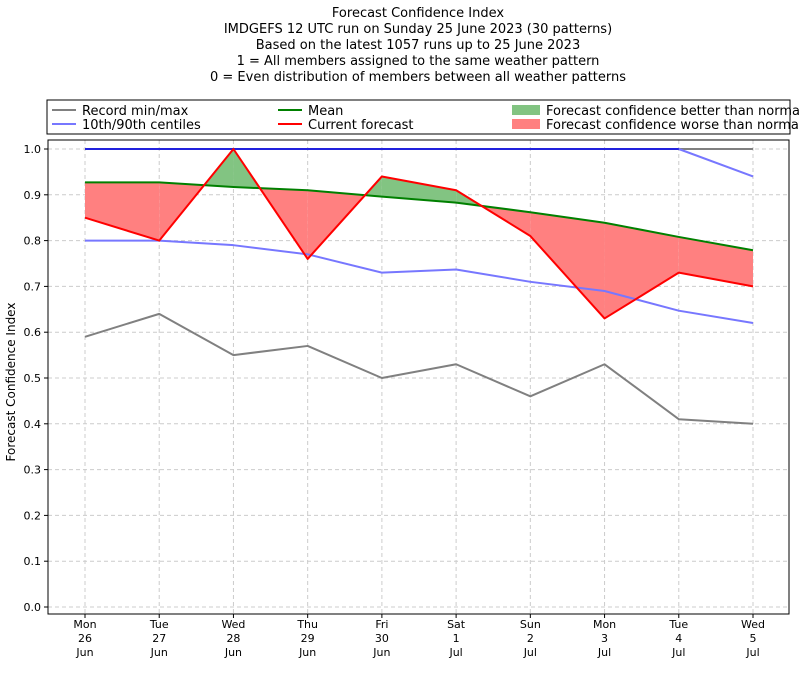  I want to click on title-line-1: Forecast Confidence Index, so click(418, 13).